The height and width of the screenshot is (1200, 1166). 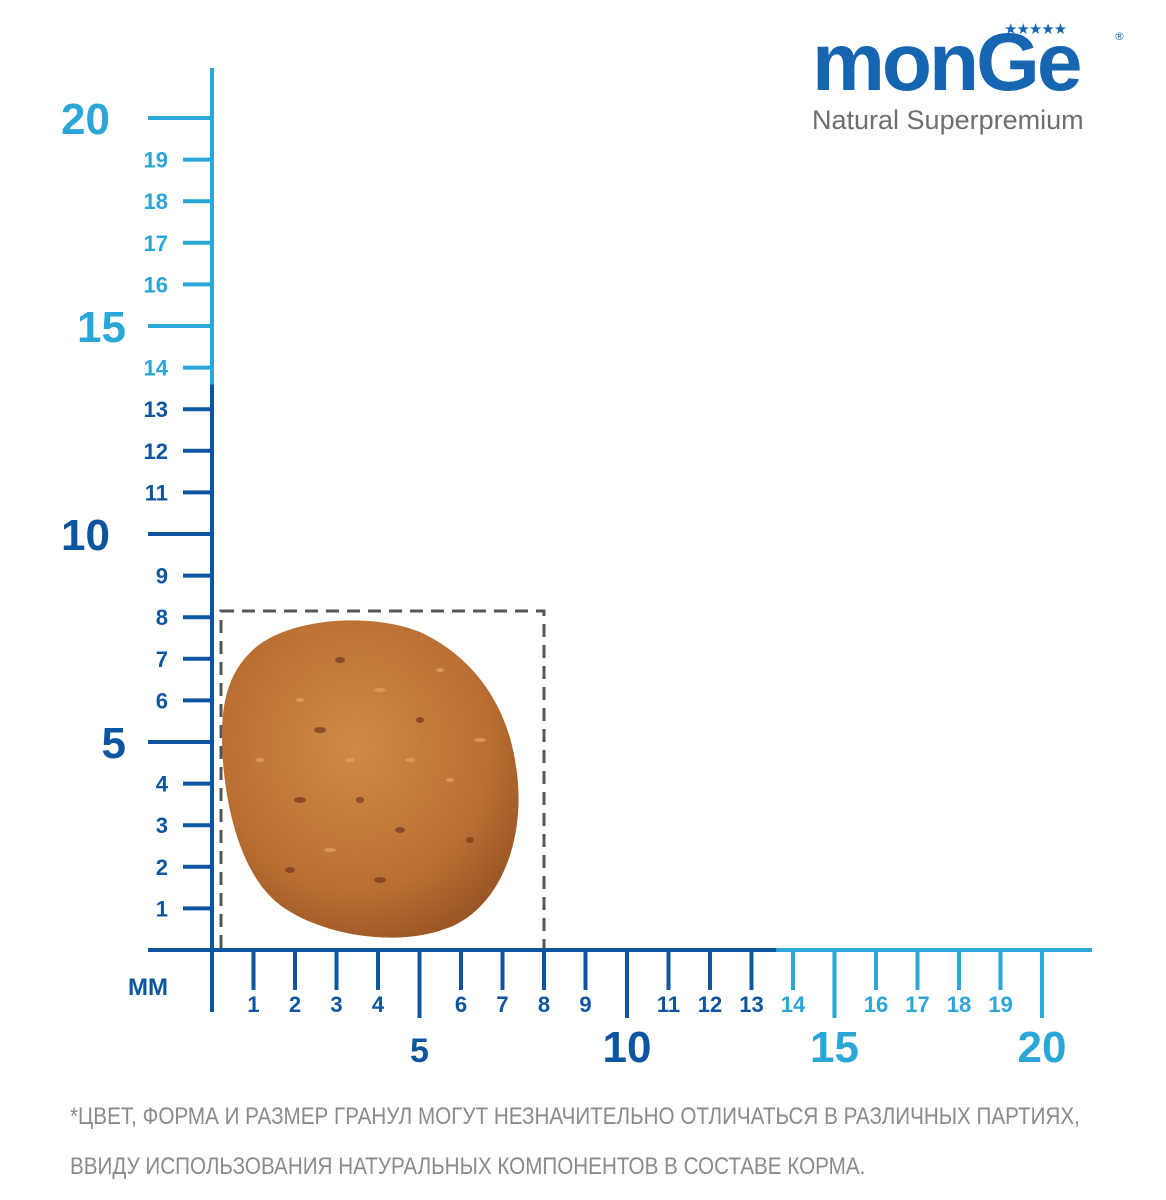 I want to click on unit-label: ММ, so click(x=148, y=987).